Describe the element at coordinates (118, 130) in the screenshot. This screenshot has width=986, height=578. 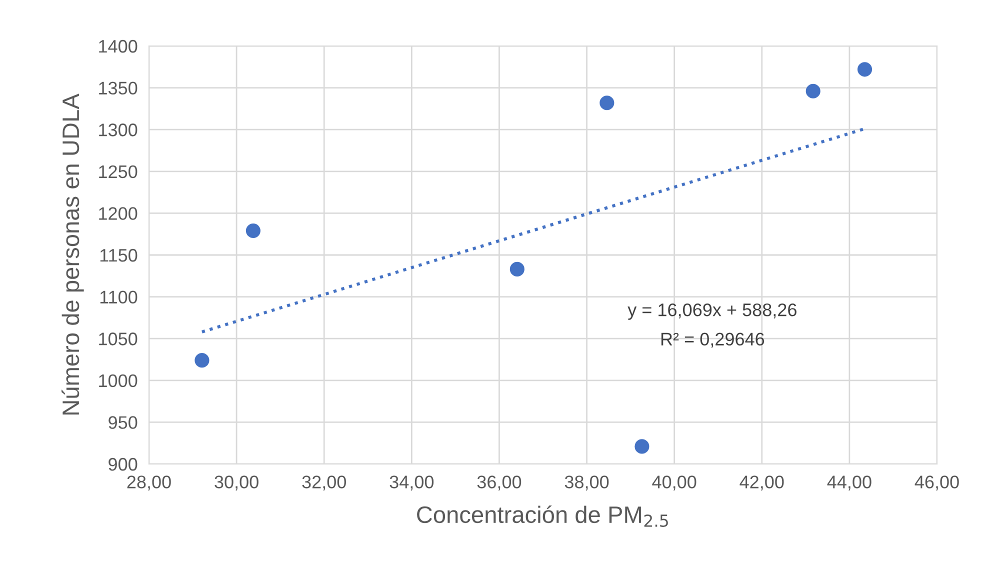
I see `y-tick-label: 1300` at that location.